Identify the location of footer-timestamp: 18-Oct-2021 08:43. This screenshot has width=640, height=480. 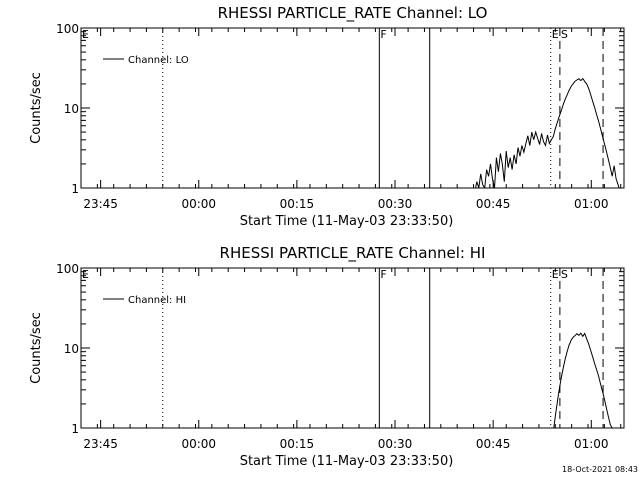
(600, 469).